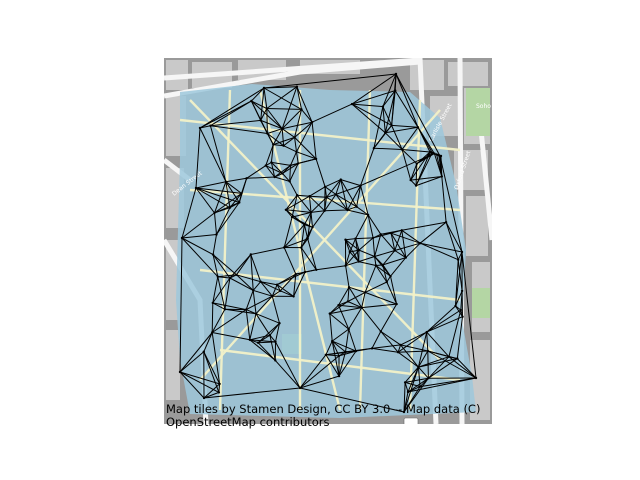 The width and height of the screenshot is (640, 480). What do you see at coordinates (411, 420) in the screenshot?
I see `road-label-icon` at bounding box center [411, 420].